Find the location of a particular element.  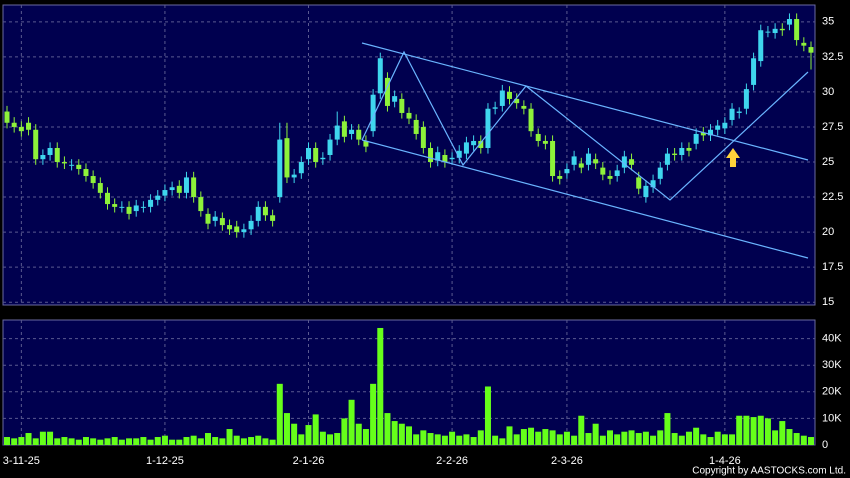

x-tick-label: 2-2-26 is located at coordinates (452, 461).